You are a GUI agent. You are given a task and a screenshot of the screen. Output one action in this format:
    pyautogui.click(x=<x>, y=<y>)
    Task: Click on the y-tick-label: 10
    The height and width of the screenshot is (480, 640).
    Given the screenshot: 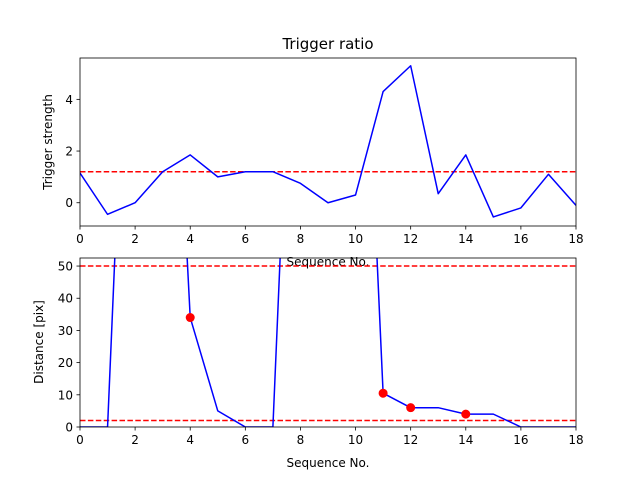 What is the action you would take?
    pyautogui.click(x=65, y=395)
    